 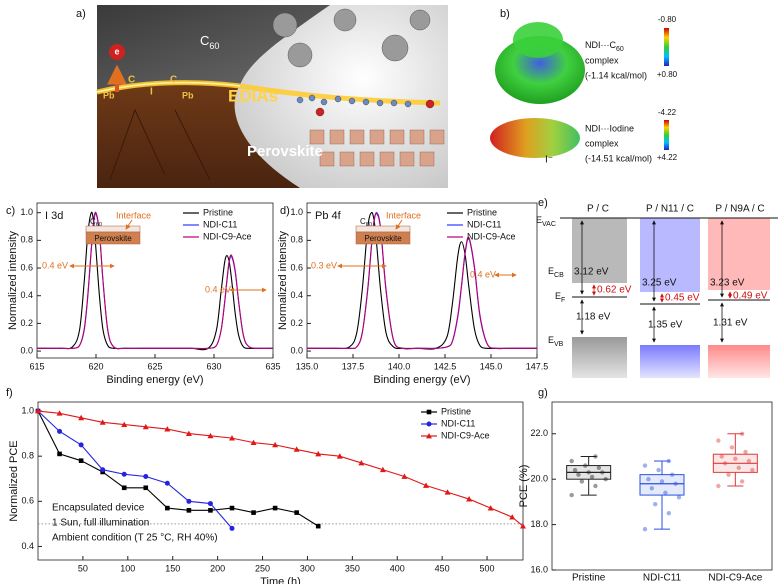 I want to click on scale-label: +0.80, so click(x=667, y=74).